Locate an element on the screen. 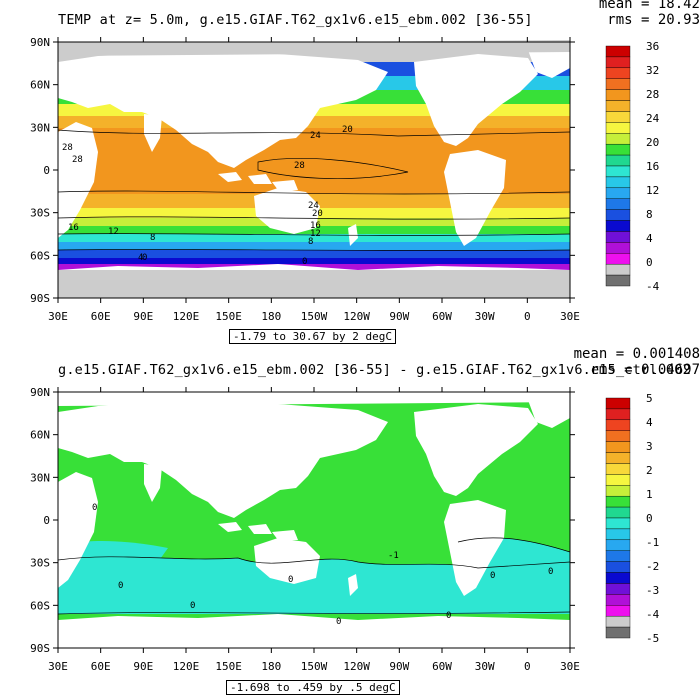  colorbar-label: -1 is located at coordinates (652, 542).